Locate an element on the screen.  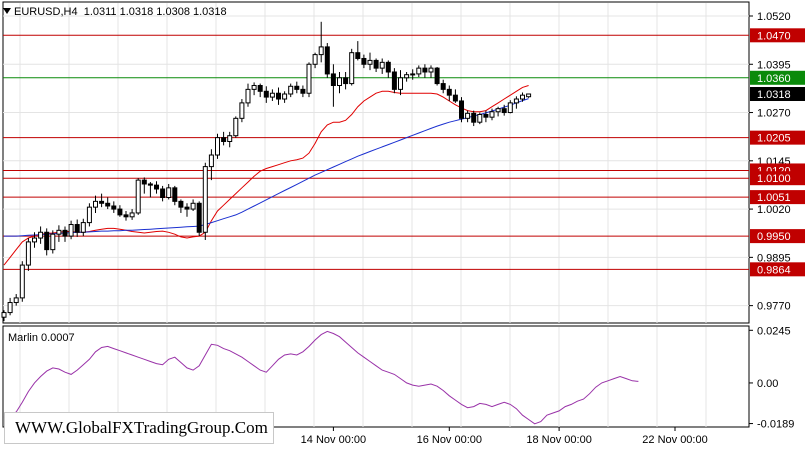
price-tick-label: 1.0270 is located at coordinates (774, 114).